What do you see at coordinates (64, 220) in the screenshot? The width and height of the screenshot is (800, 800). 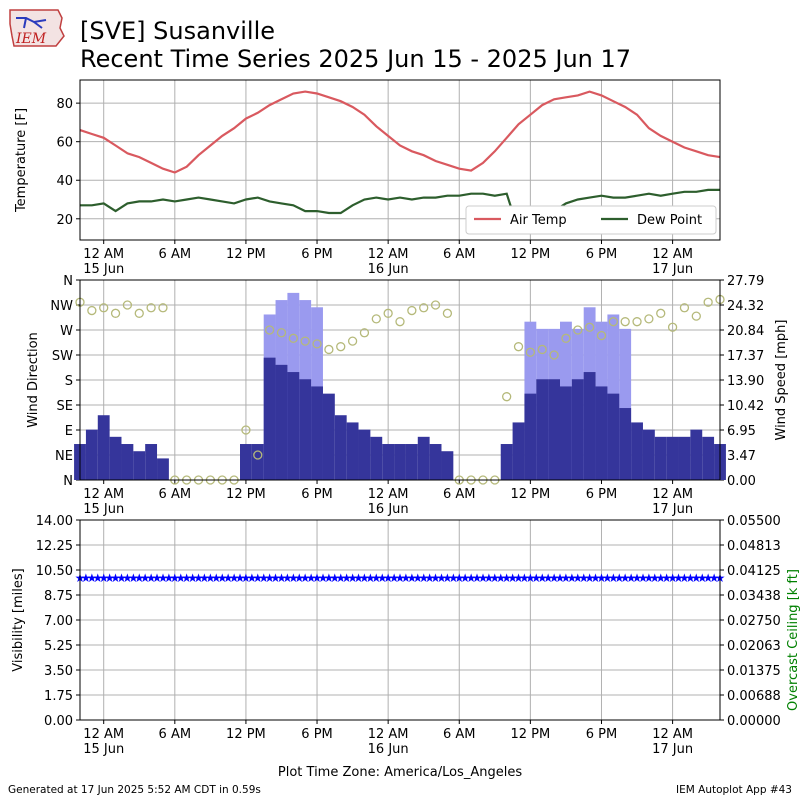 I see `temp-y-tick-label: 20` at bounding box center [64, 220].